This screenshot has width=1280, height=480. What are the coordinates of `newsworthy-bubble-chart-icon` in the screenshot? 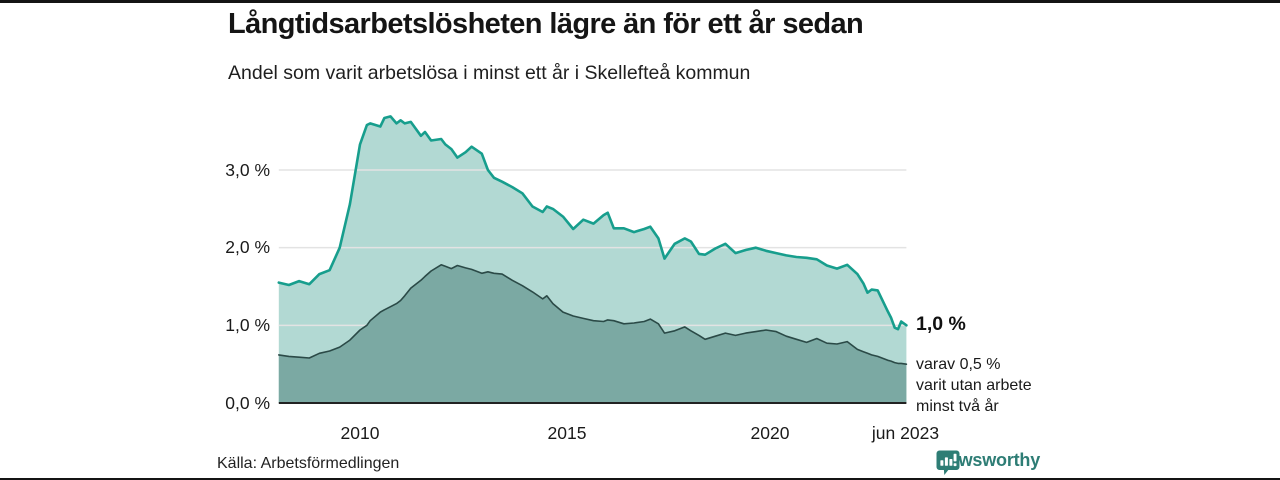 It's located at (948, 462).